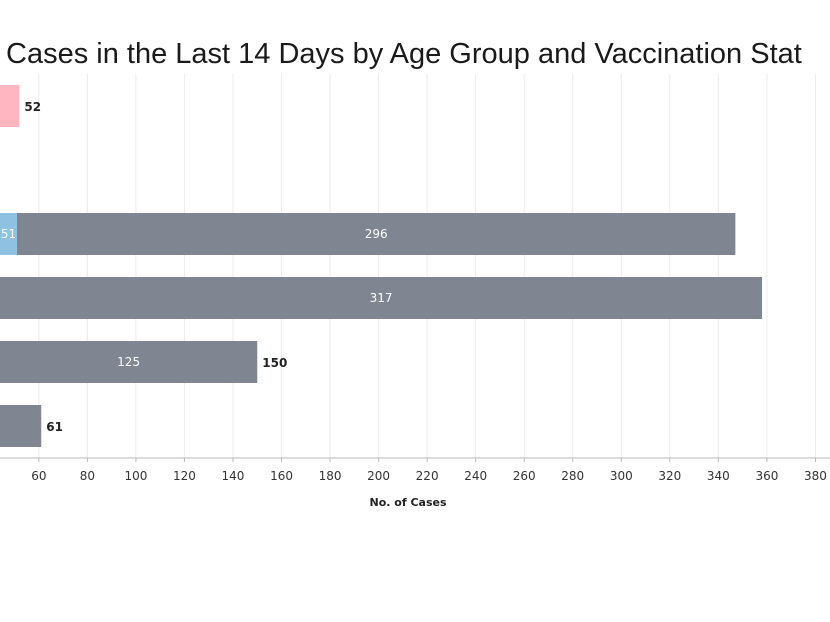 This screenshot has height=622, width=830. What do you see at coordinates (572, 476) in the screenshot?
I see `x-tick-label: 280` at bounding box center [572, 476].